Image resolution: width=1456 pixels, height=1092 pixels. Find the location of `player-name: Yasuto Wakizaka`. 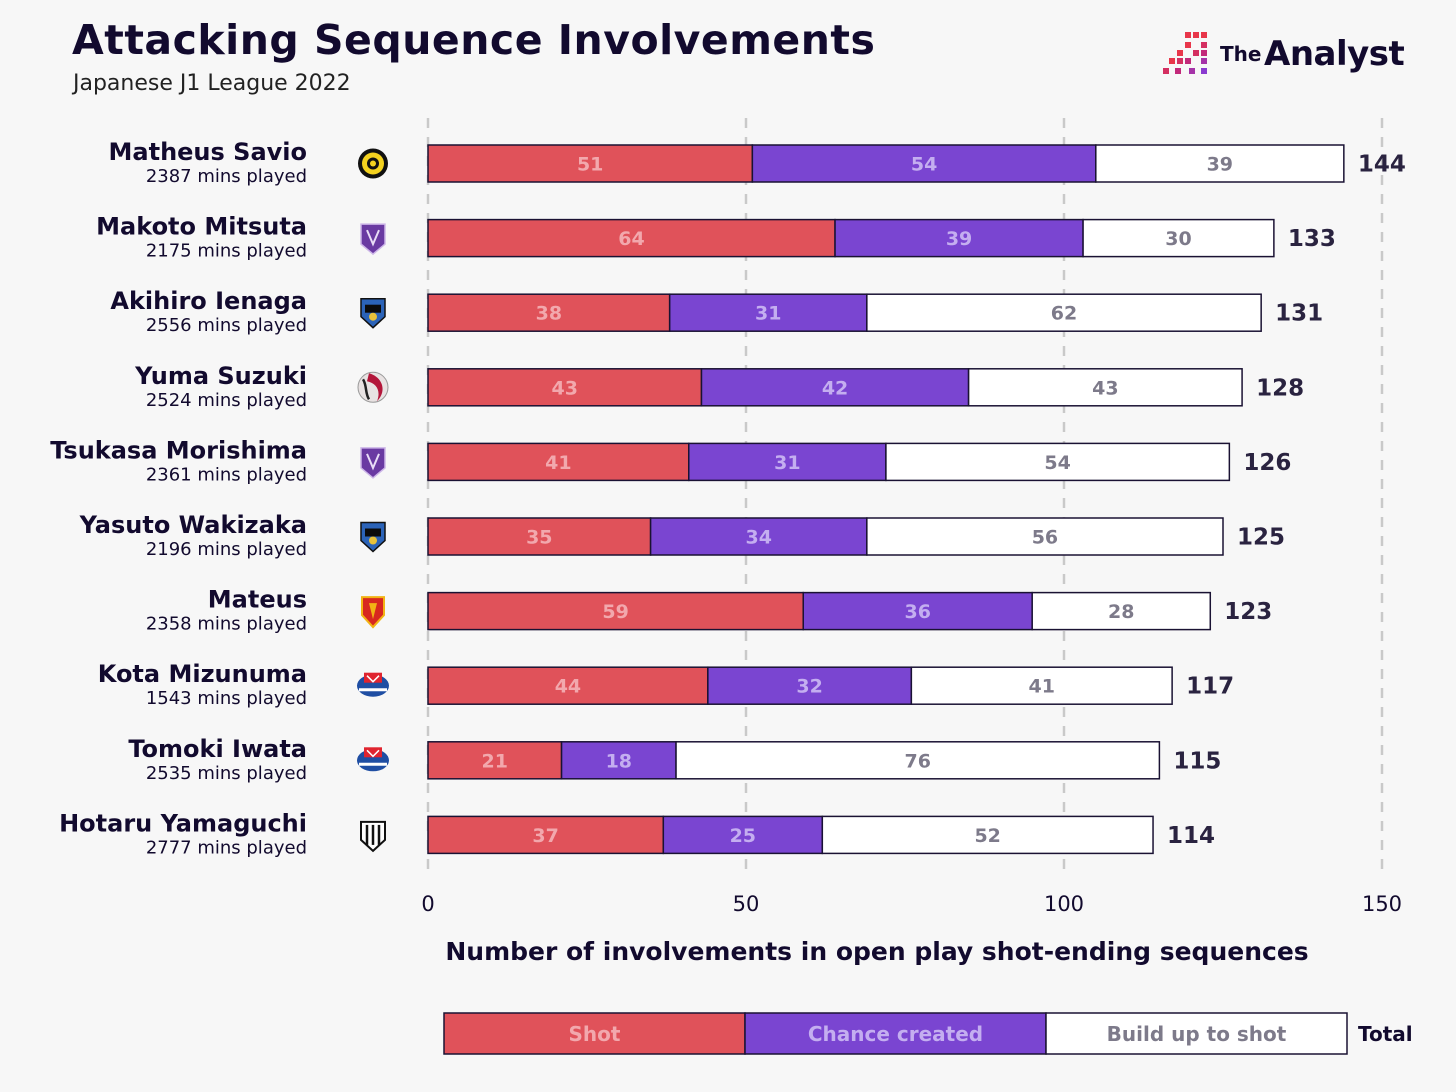

player-name: Yasuto Wakizaka is located at coordinates (193, 525).